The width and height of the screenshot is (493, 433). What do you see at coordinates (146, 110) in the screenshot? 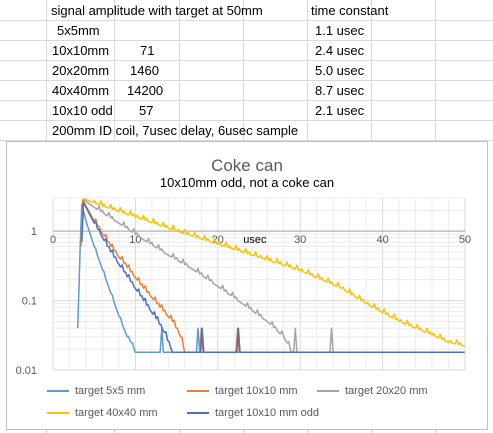
I see `row-value: 57` at bounding box center [146, 110].